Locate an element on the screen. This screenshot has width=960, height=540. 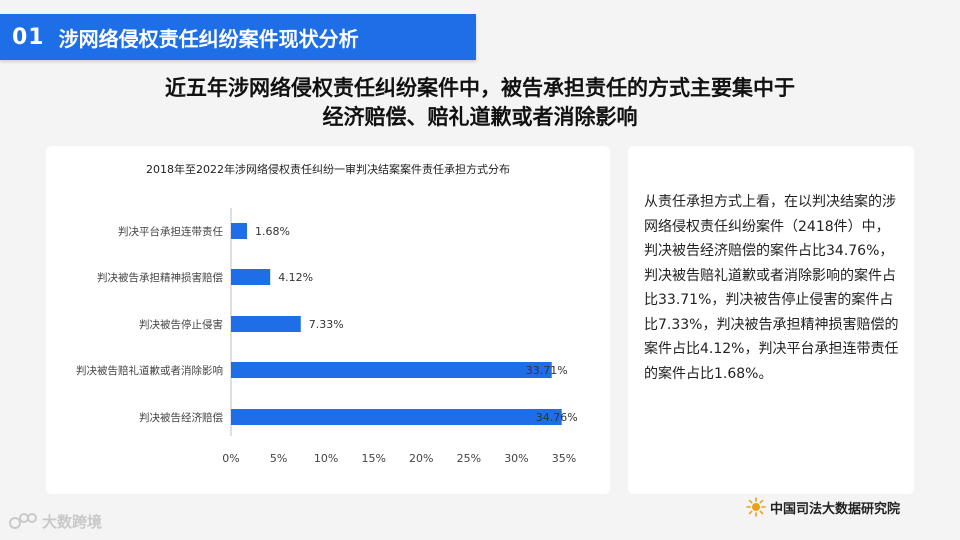
category-label: 判决被告经济赔偿 is located at coordinates (181, 417).